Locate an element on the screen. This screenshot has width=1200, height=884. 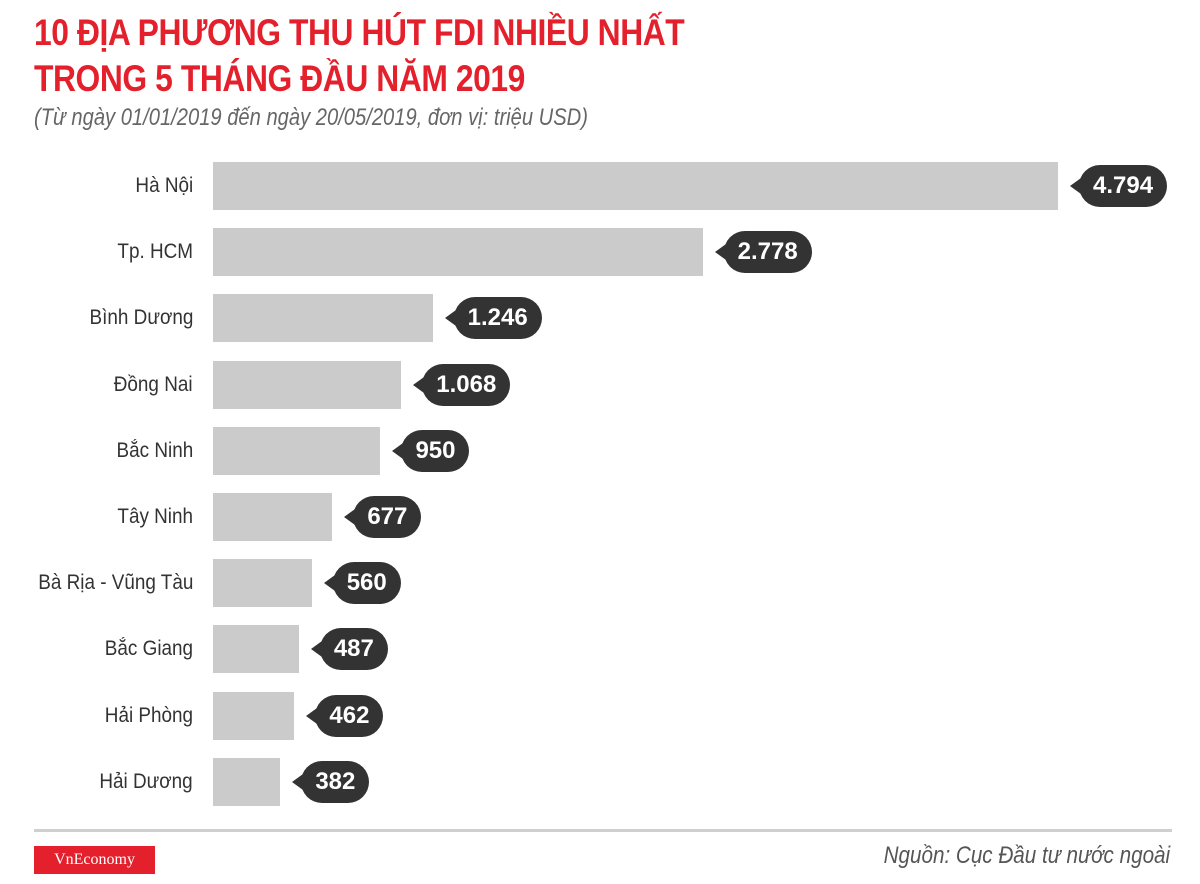
bar-row: Bình Dương 1.246 is located at coordinates (600, 318).